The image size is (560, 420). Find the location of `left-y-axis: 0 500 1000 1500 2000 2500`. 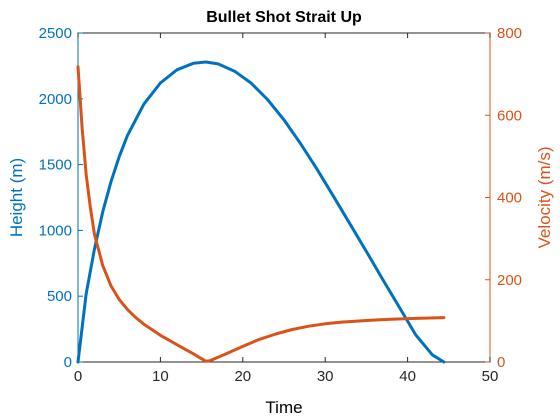

left-y-axis: 0 500 1000 1500 2000 2500 is located at coordinates (61, 198).